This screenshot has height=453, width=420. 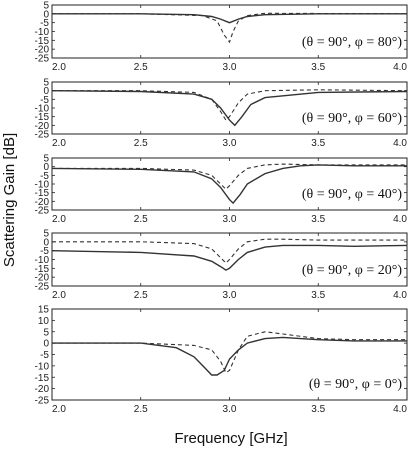 What do you see at coordinates (352, 118) in the screenshot?
I see `panel-annotation: (θ = 90°, φ = 60°)` at bounding box center [352, 118].